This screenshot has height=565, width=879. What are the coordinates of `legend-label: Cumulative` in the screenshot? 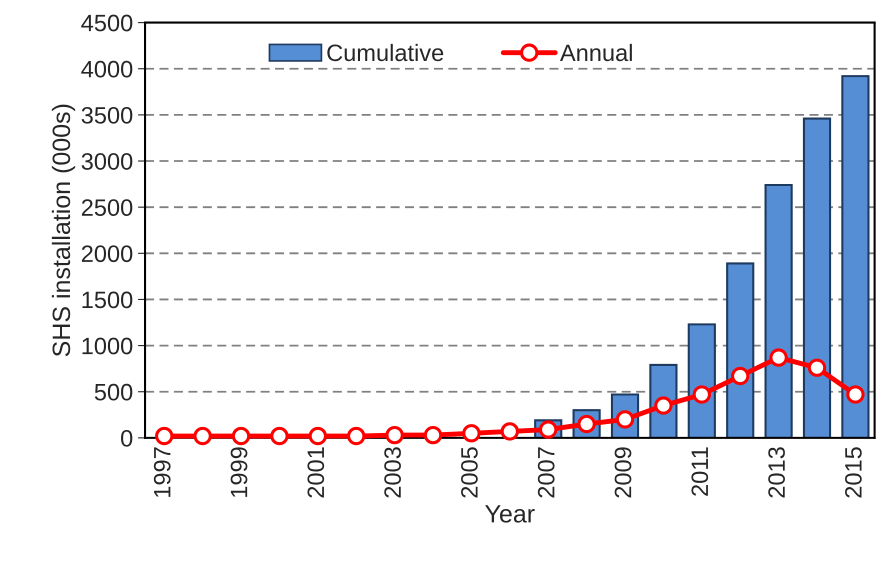 It's located at (385, 53).